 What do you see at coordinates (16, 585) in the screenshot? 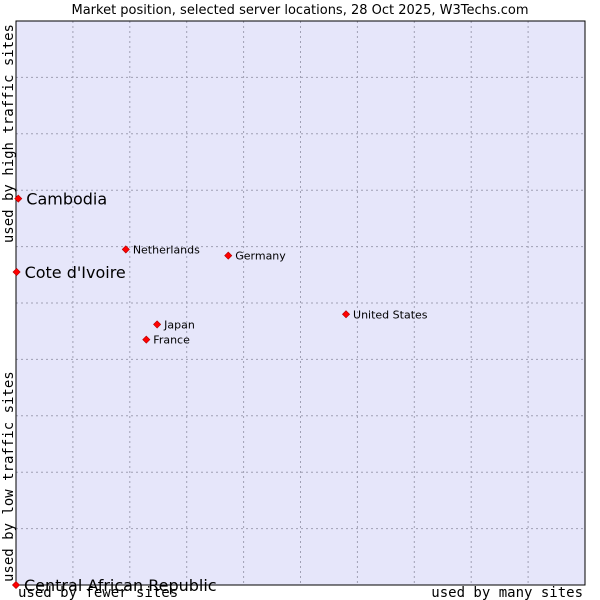
I see `data-point-central-african-republic` at bounding box center [16, 585].